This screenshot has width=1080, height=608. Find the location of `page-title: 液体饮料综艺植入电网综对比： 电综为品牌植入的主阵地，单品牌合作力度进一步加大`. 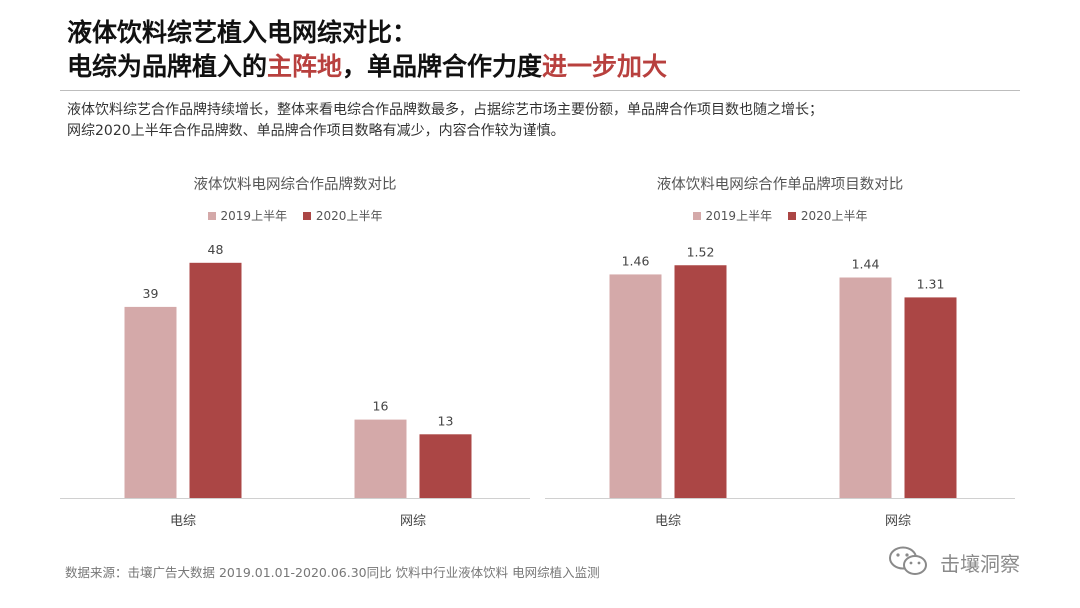

page-title: 液体饮料综艺植入电网综对比： 电综为品牌植入的主阵地，单品牌合作力度进一步加大 is located at coordinates (547, 50).